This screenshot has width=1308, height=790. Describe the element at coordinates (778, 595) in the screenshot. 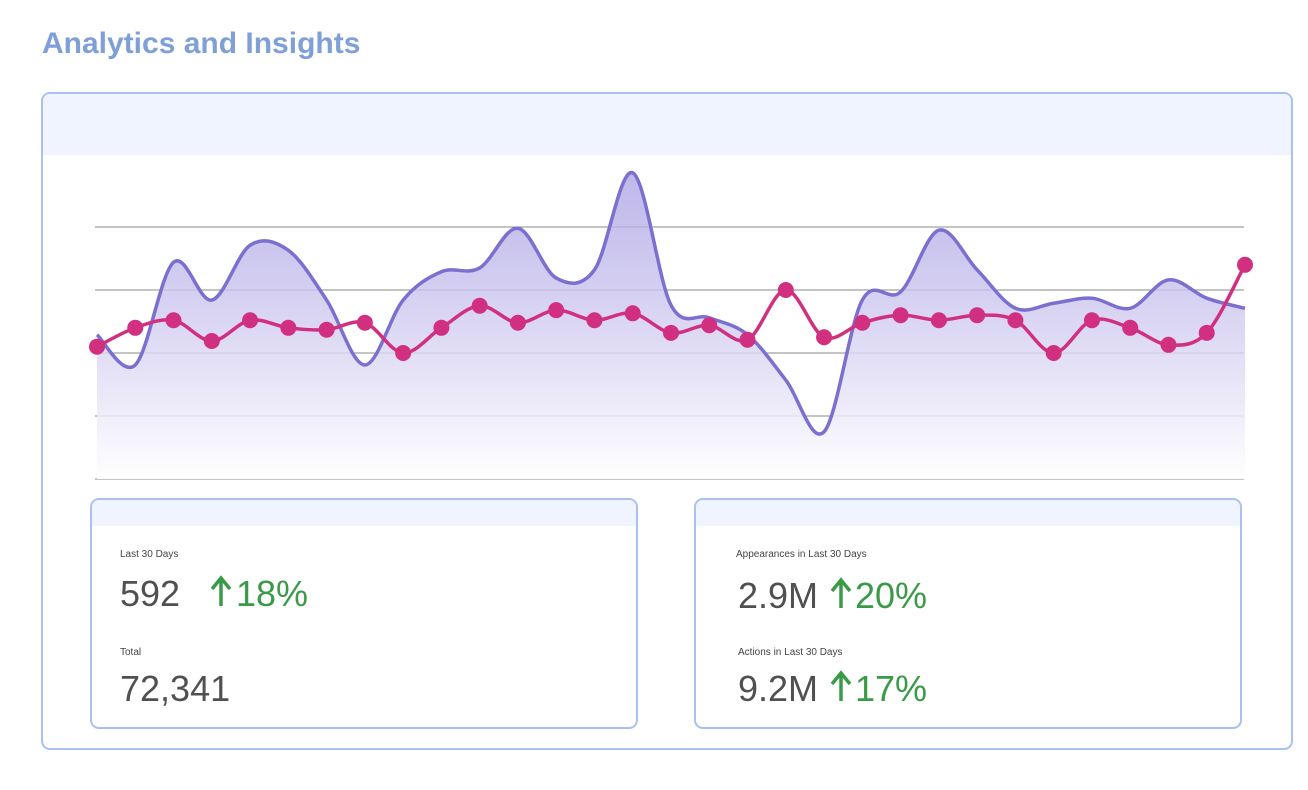

I see `stat-value: 2.9M` at that location.